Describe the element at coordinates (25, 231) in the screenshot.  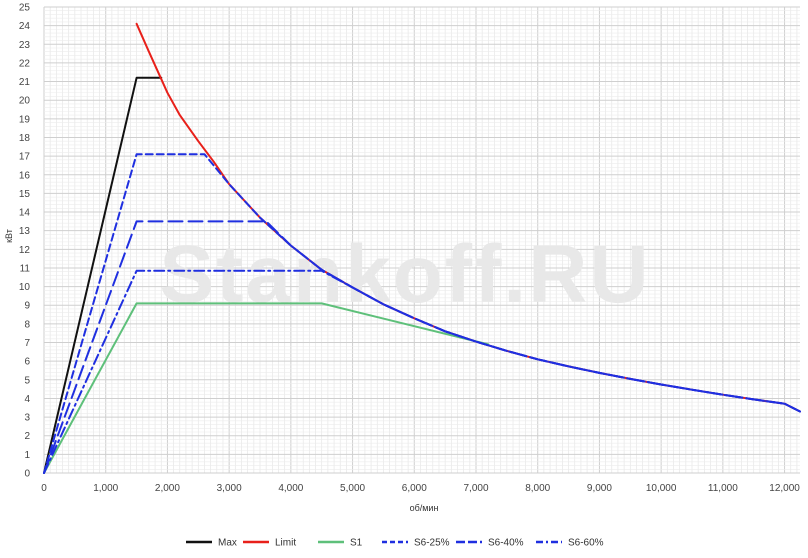
I see `y-tick-label: 13` at that location.